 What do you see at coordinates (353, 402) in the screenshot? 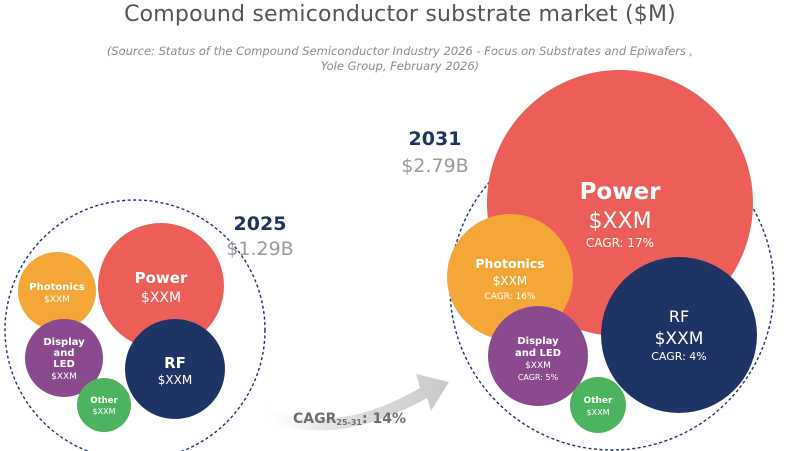
I see `growth-arrow` at bounding box center [353, 402].